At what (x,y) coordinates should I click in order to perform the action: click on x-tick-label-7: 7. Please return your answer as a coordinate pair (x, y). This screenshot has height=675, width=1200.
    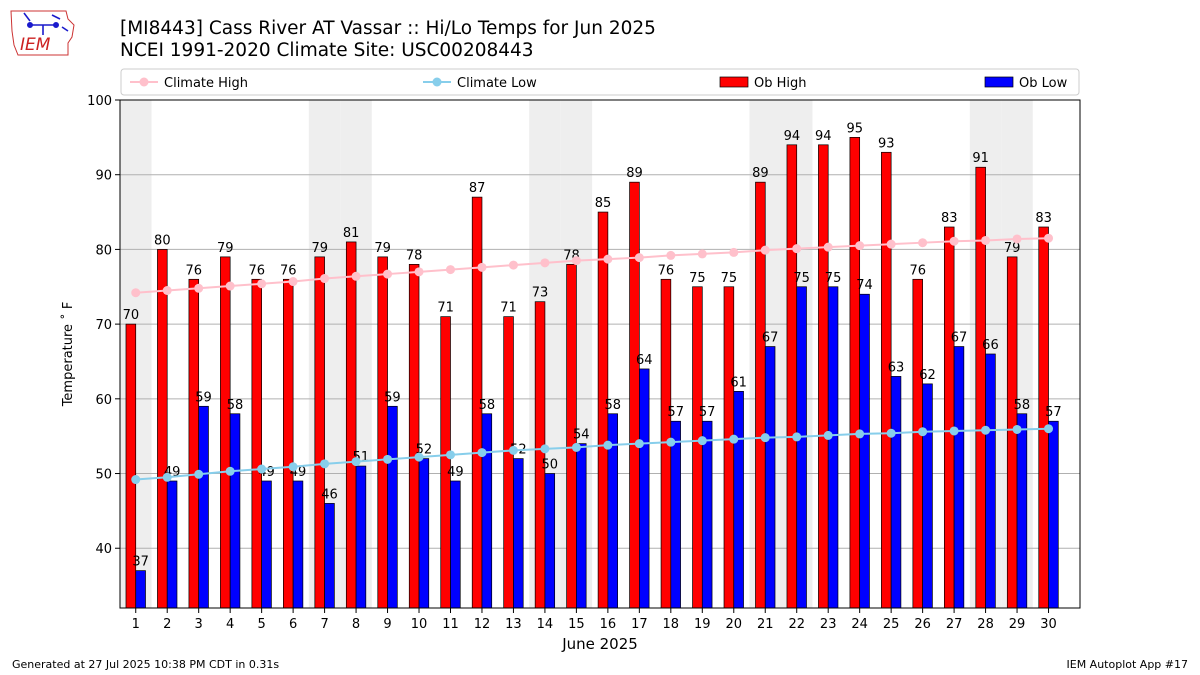
    Looking at the image, I should click on (324, 624).